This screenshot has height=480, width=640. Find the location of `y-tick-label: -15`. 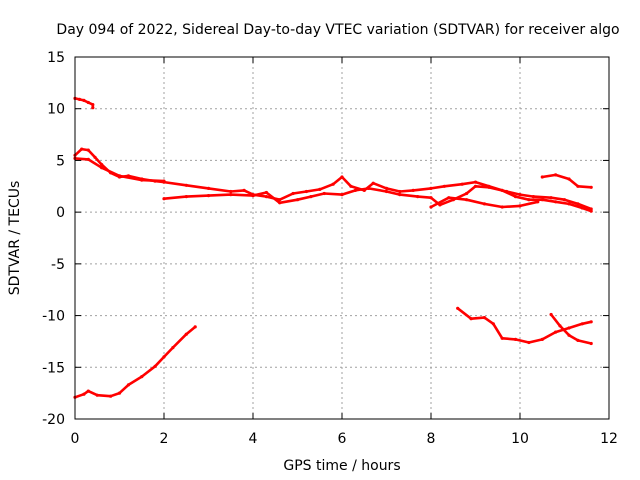

y-tick-label: -15 is located at coordinates (53, 368).